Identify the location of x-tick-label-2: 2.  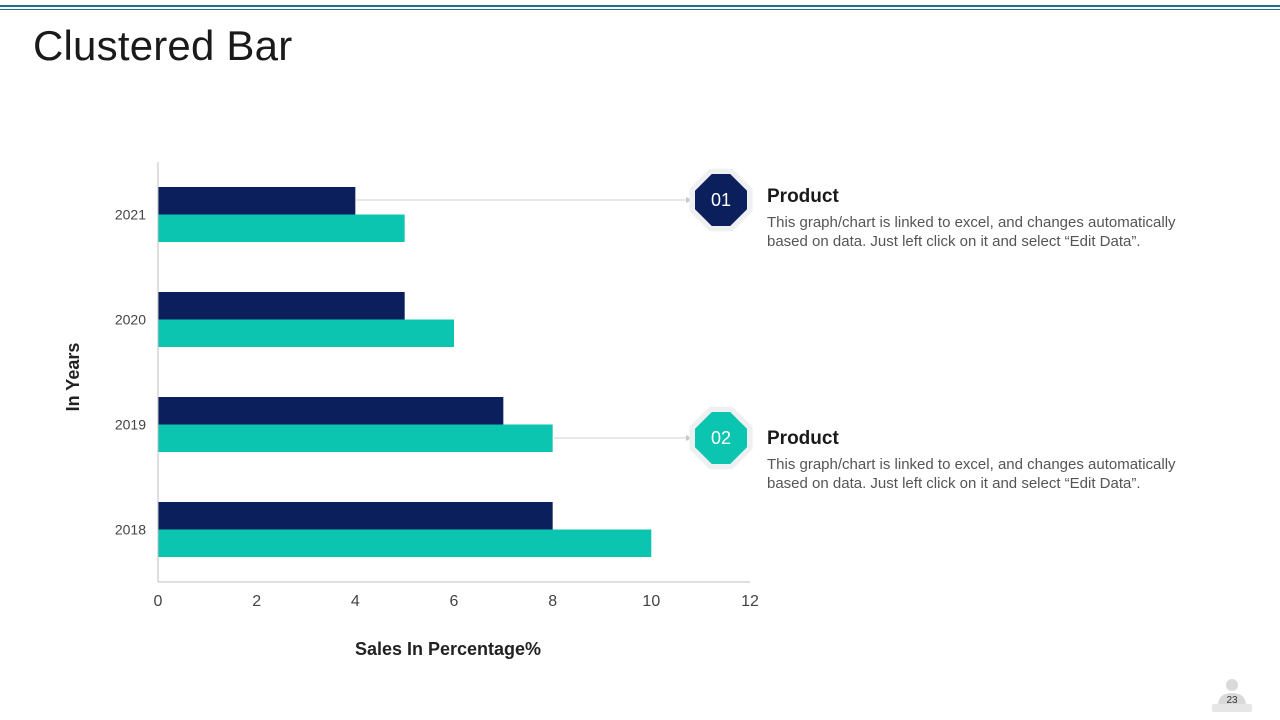
(256, 601).